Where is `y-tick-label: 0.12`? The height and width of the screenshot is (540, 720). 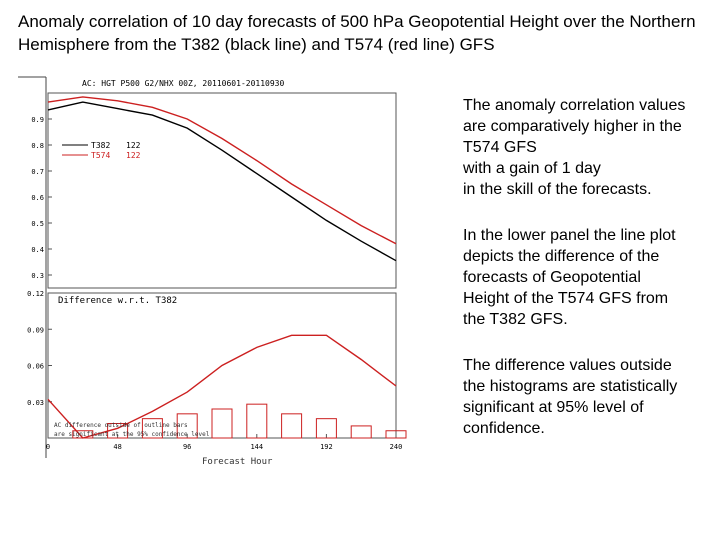 y-tick-label: 0.12 is located at coordinates (35, 294).